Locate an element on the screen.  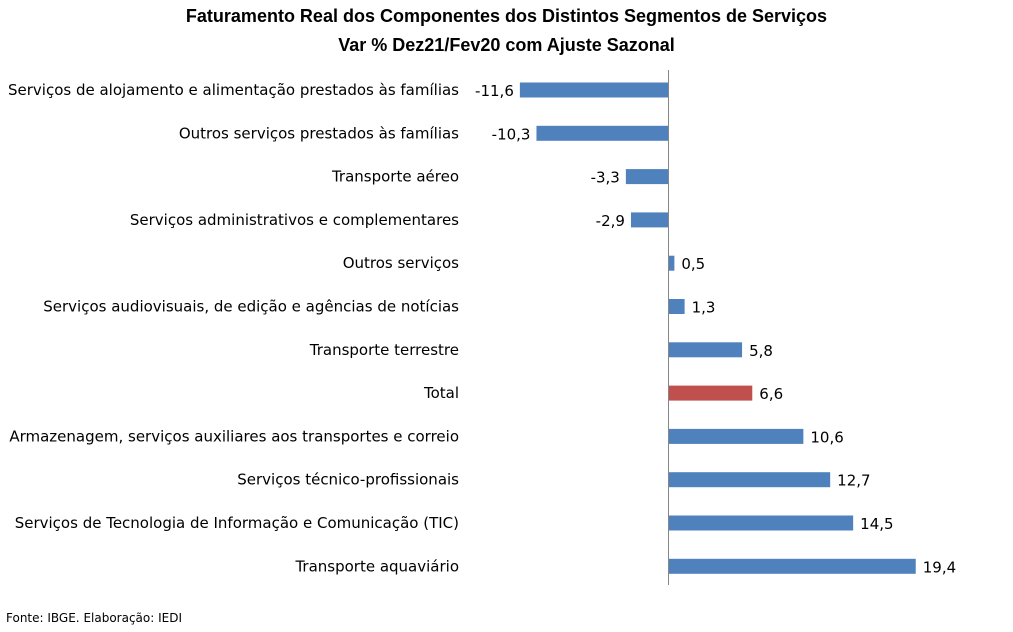
category-label-6: Transporte terrestre is located at coordinates (384, 350).